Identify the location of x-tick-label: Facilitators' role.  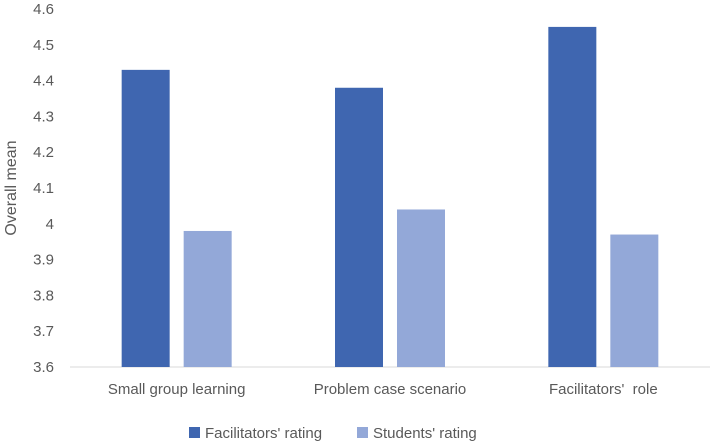
(603, 389).